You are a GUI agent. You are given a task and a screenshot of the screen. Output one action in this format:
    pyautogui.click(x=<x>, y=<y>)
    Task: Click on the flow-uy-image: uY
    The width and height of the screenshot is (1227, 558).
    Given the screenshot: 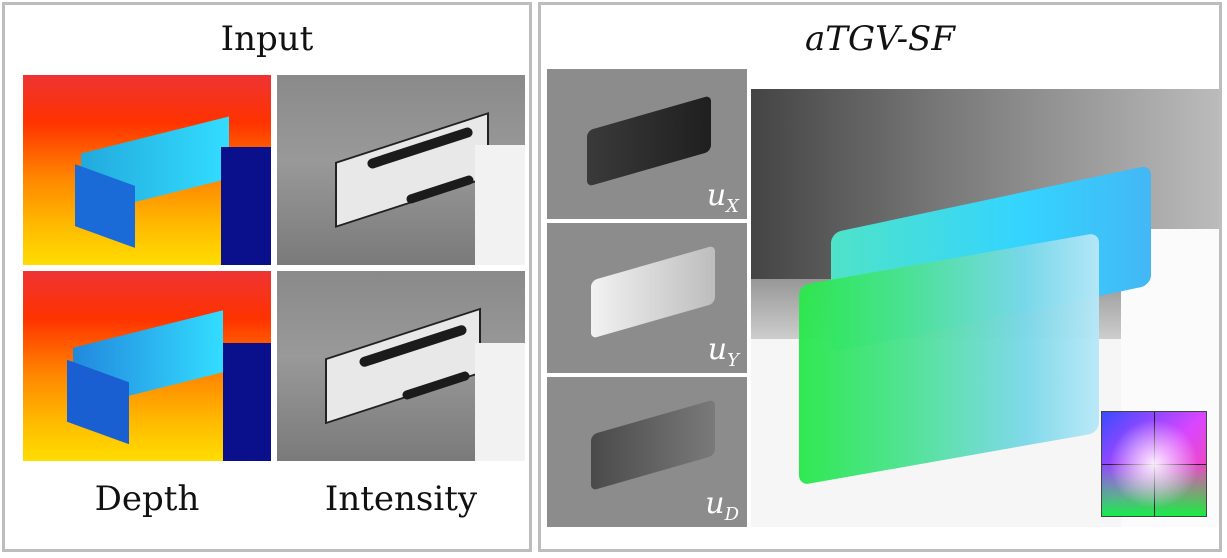 What is the action you would take?
    pyautogui.click(x=647, y=298)
    